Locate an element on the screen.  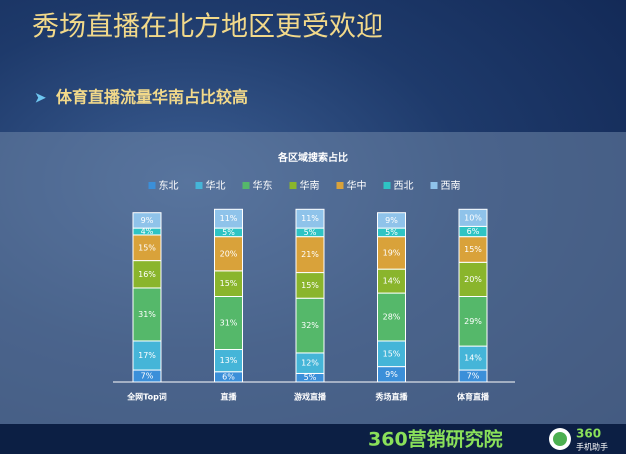
footer-brand: 360营销研究院 is located at coordinates (435, 439).